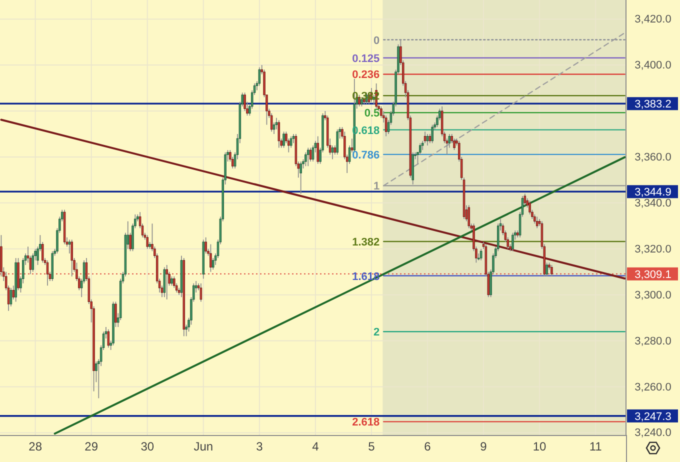 Image resolution: width=680 pixels, height=462 pixels. I want to click on x-tick-label: 28, so click(35, 447).